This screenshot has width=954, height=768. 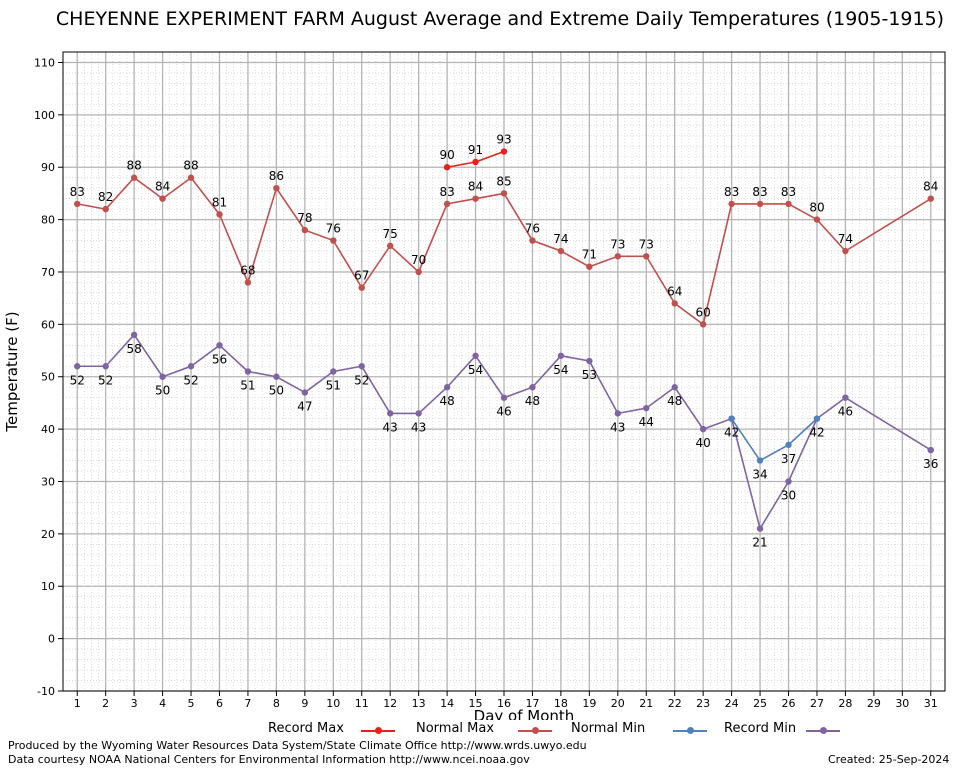 I want to click on data-label-record-min: 36, so click(x=930, y=464).